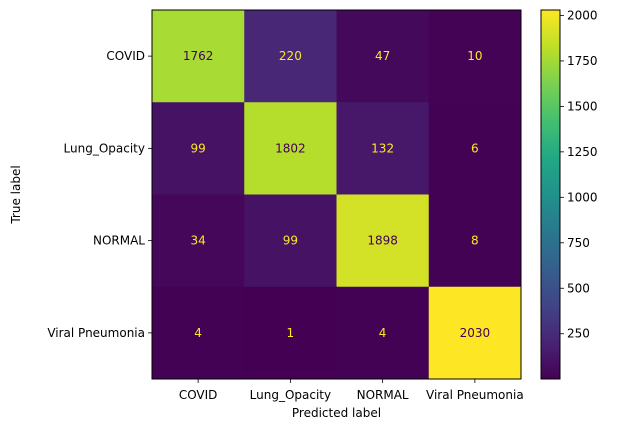 This screenshot has height=433, width=620. Describe the element at coordinates (96, 333) in the screenshot. I see `y-tick-label: Viral Pneumonia` at that location.